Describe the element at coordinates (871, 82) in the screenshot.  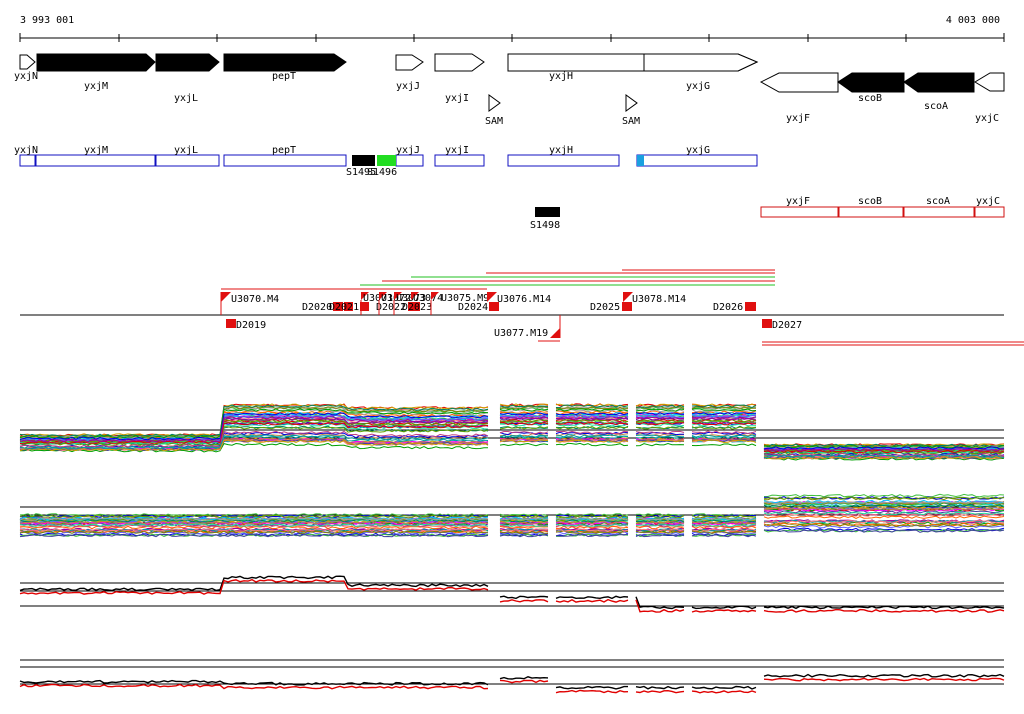
I see `gene-arrow-scoB` at that location.